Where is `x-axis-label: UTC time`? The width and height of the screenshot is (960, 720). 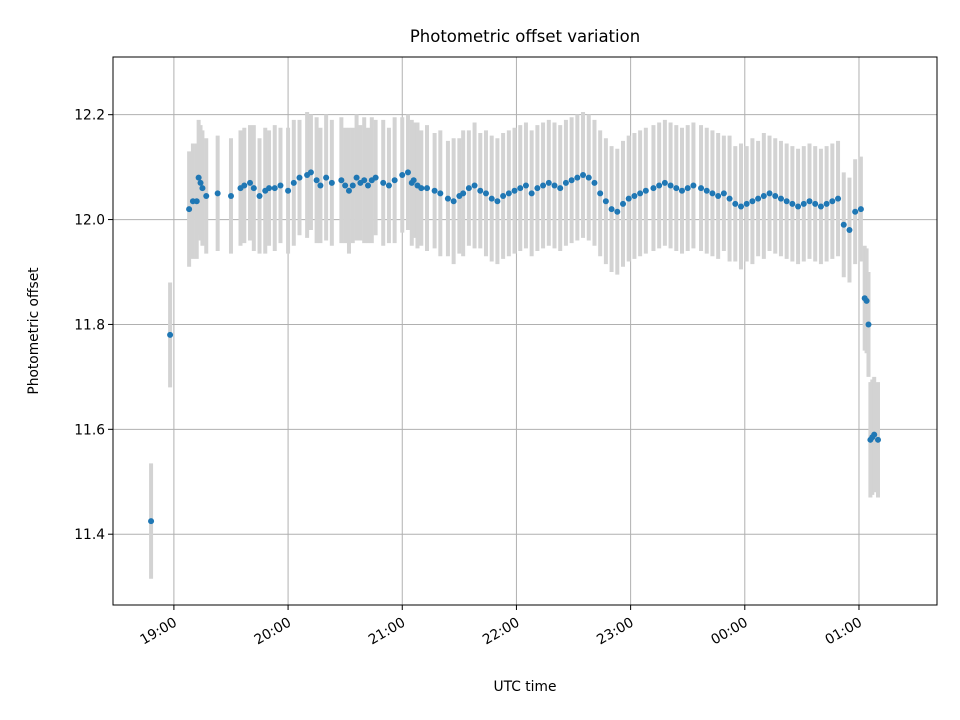 x-axis-label: UTC time is located at coordinates (525, 687).